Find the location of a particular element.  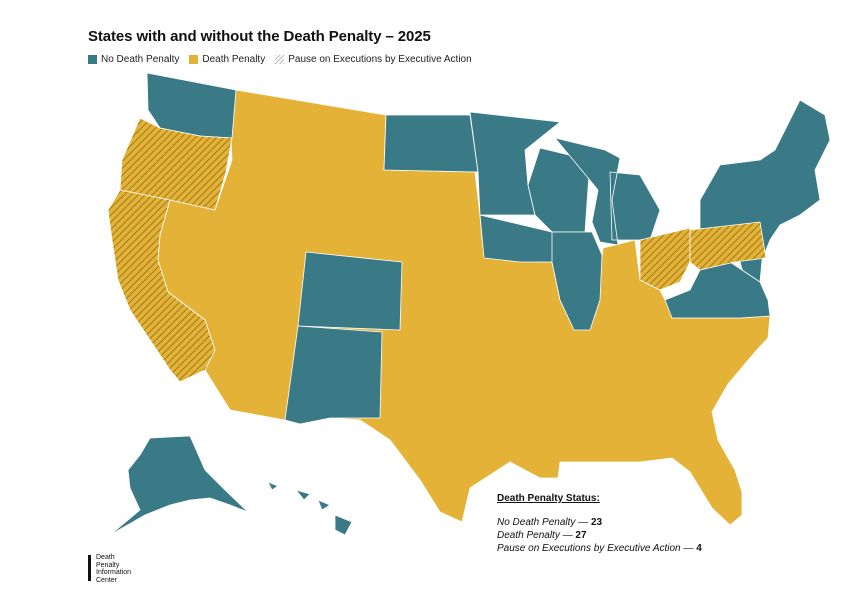

legend-item-pause: Pause on Executions by Executive Action is located at coordinates (373, 59).